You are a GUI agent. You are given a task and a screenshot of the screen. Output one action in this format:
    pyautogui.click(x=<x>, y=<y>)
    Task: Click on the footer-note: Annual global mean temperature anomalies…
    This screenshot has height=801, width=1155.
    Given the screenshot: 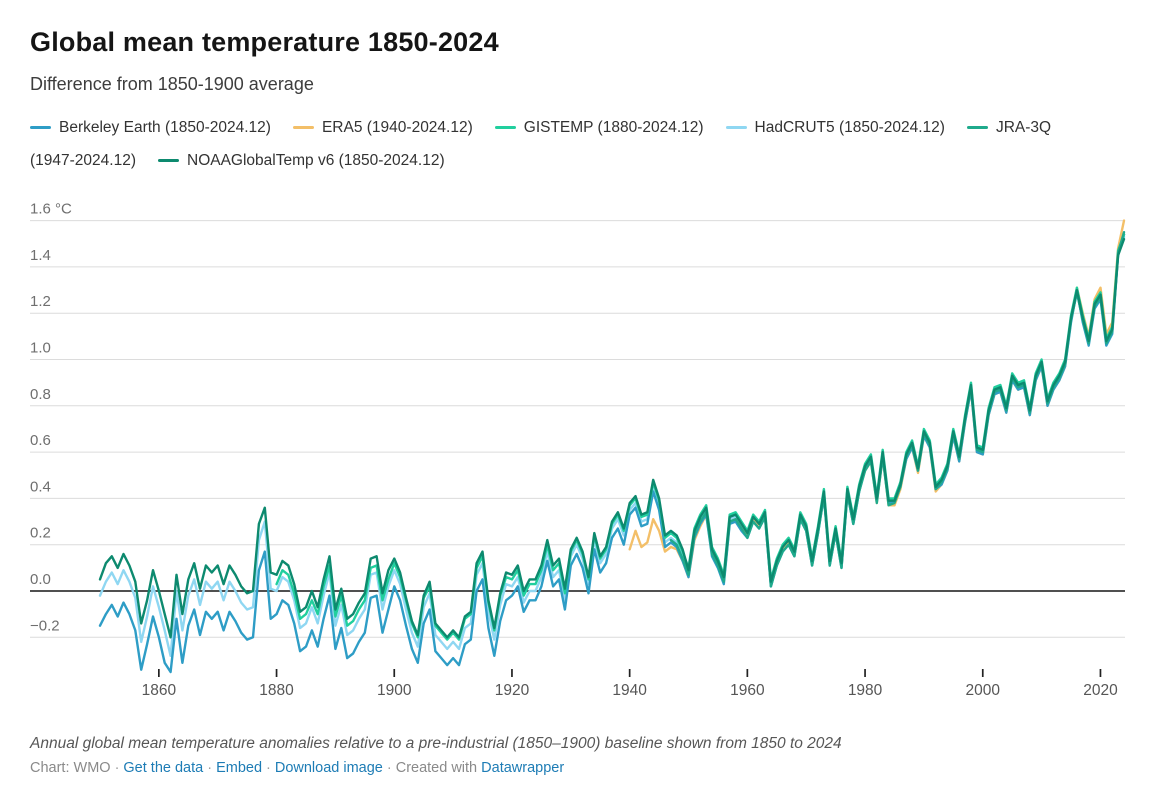 What is the action you would take?
    pyautogui.click(x=436, y=744)
    